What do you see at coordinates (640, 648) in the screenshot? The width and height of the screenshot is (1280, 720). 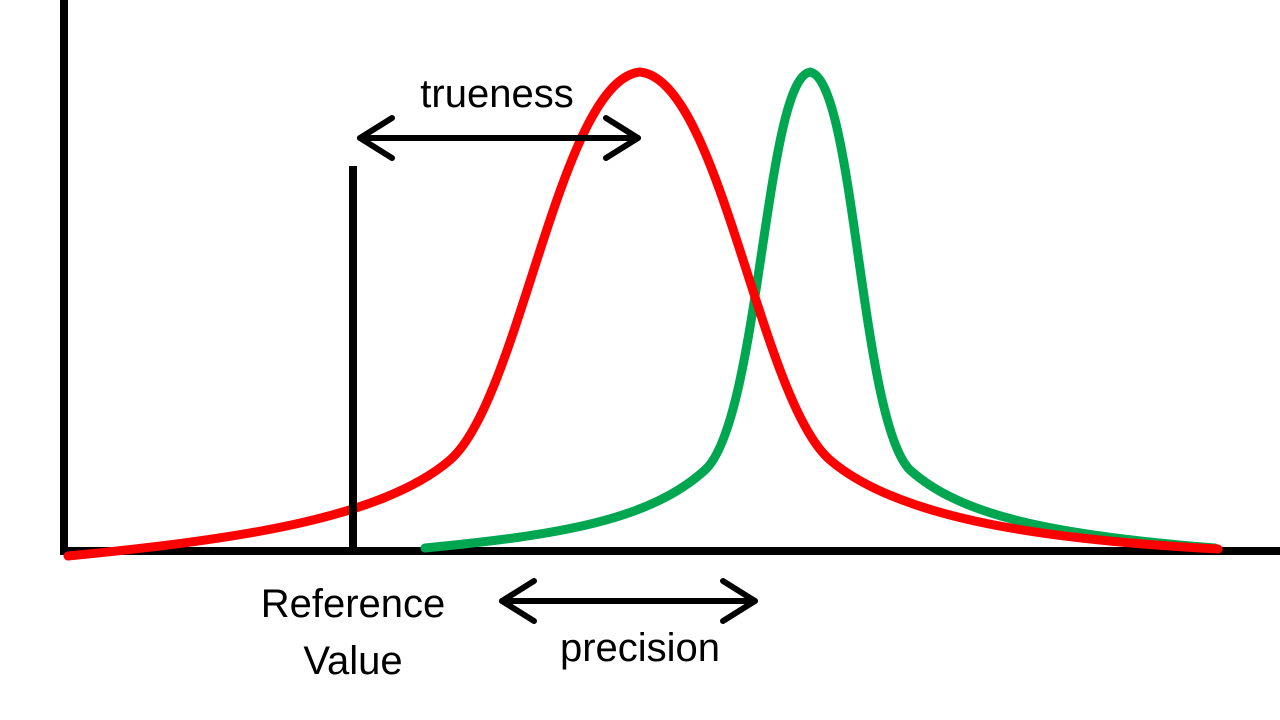 I see `precision-label: precision` at bounding box center [640, 648].